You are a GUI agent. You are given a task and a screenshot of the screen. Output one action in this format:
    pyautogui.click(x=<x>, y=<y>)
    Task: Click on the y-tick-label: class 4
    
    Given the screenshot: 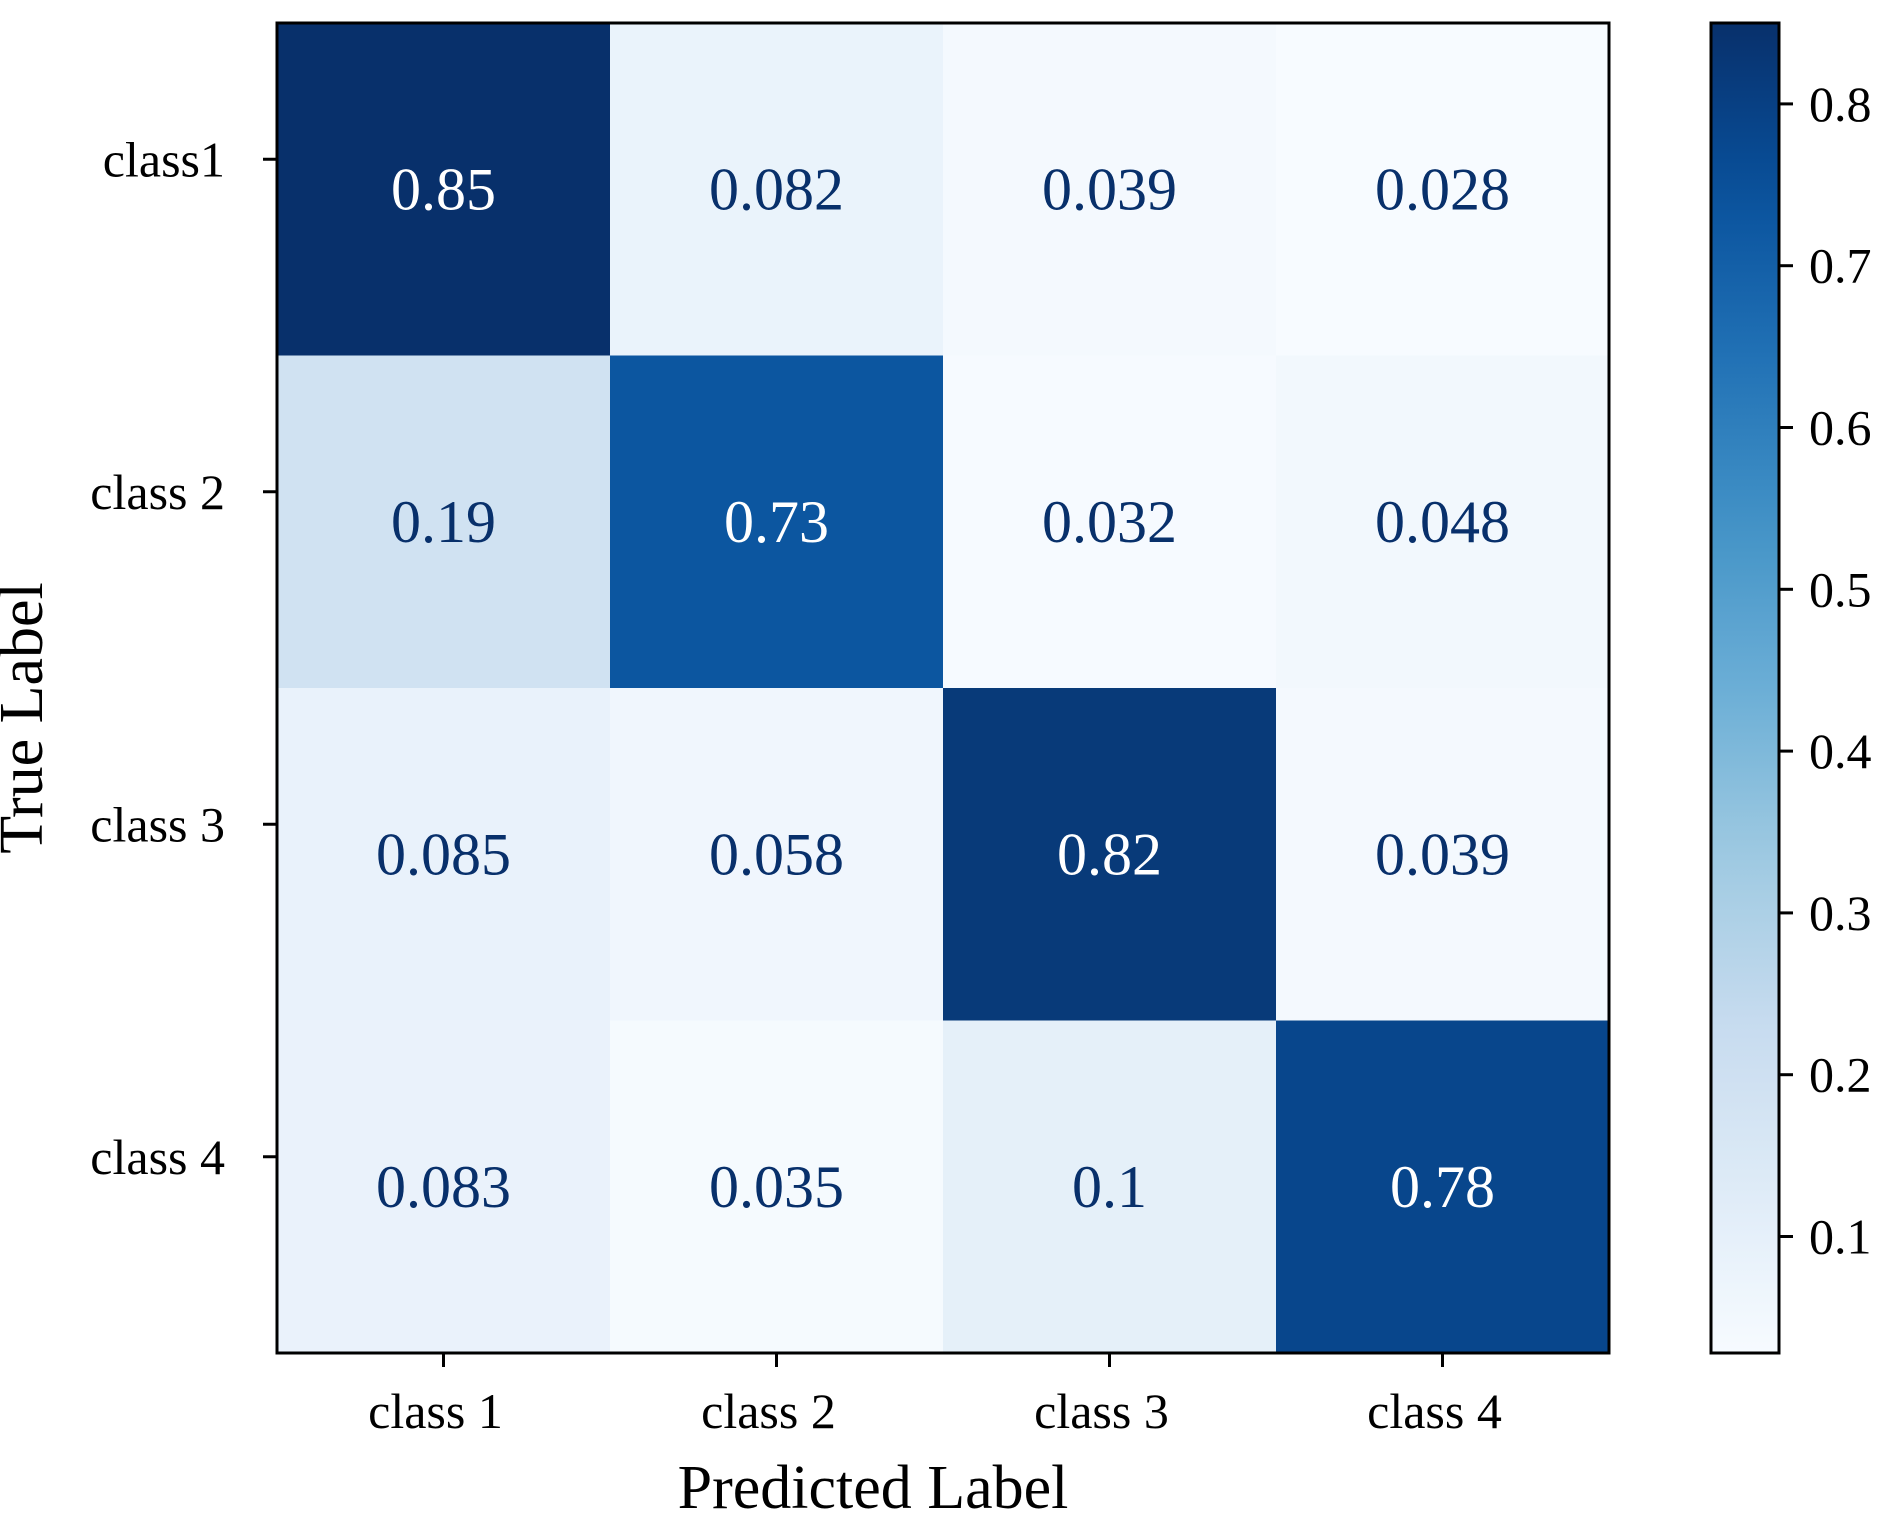 What is the action you would take?
    pyautogui.click(x=157, y=1157)
    